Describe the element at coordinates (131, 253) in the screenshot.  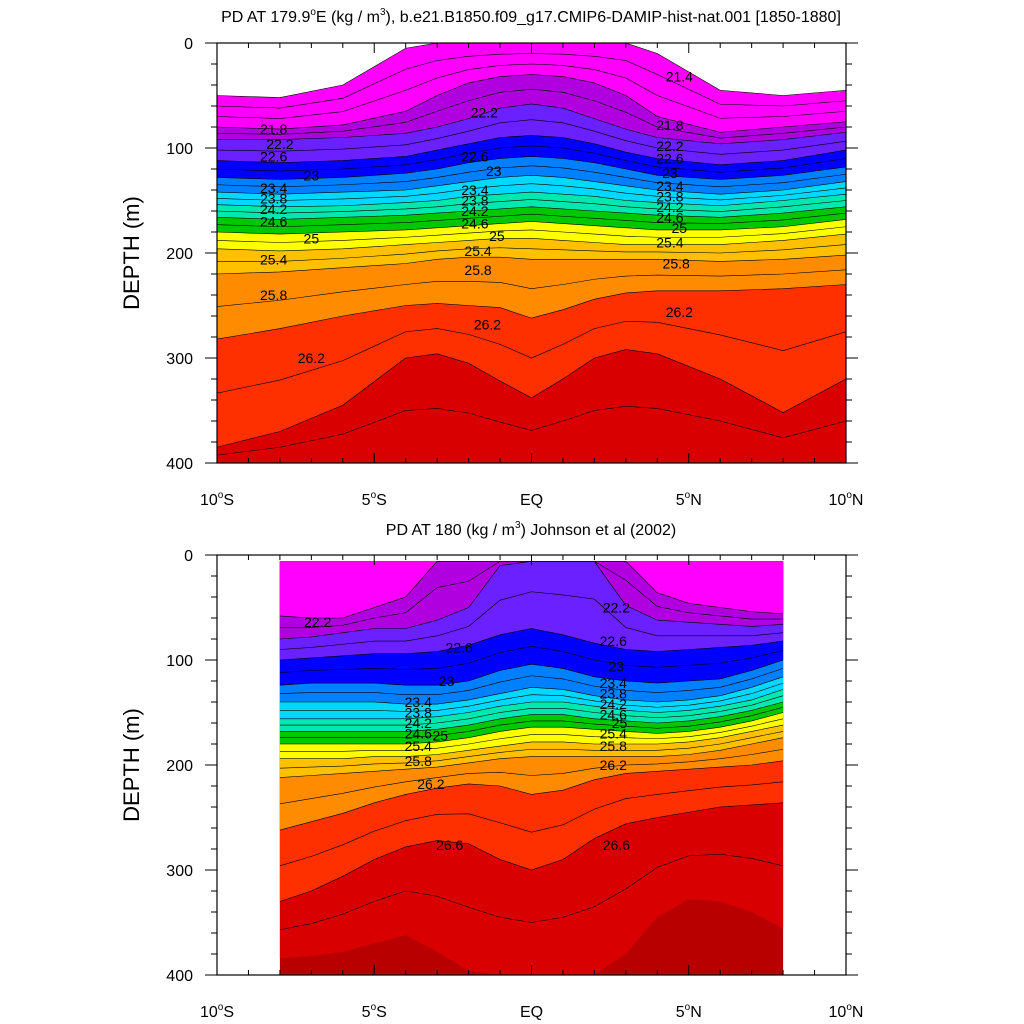
I see `y-axis-title: DEPTH (m)` at that location.